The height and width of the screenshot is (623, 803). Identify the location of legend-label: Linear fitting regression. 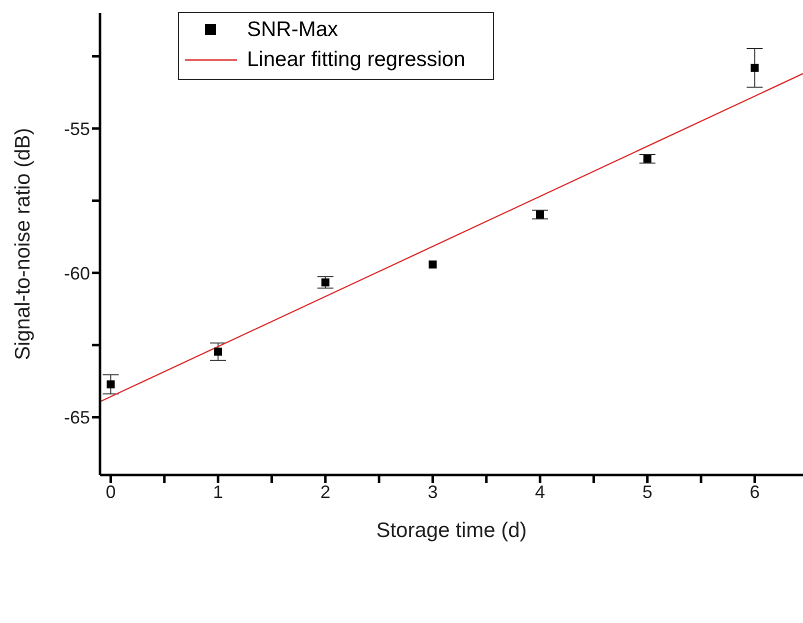
(356, 60).